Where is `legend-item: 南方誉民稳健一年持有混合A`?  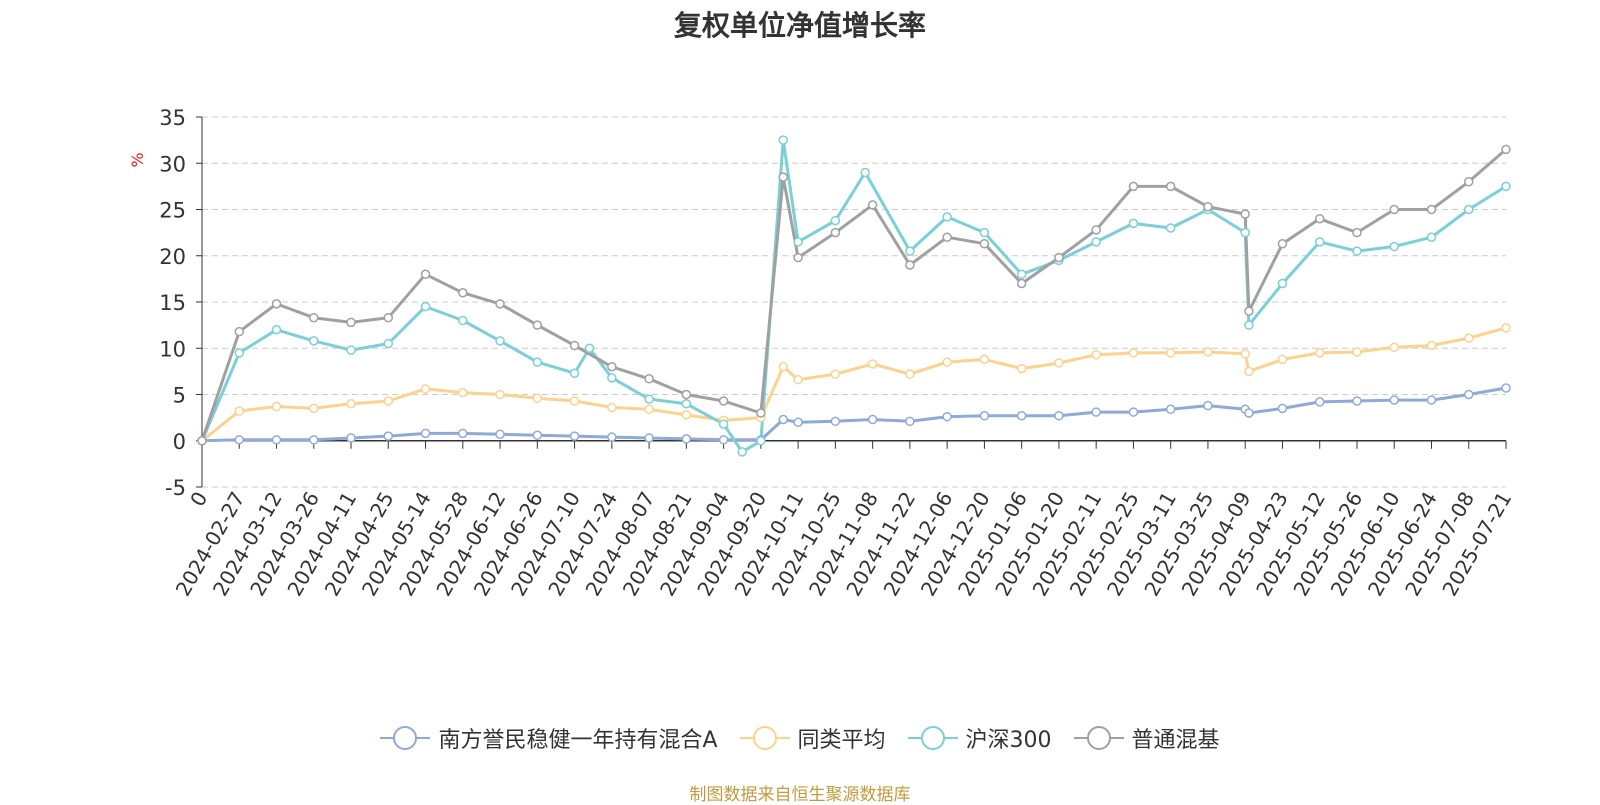 legend-item: 南方誉民稳健一年持有混合A is located at coordinates (549, 738).